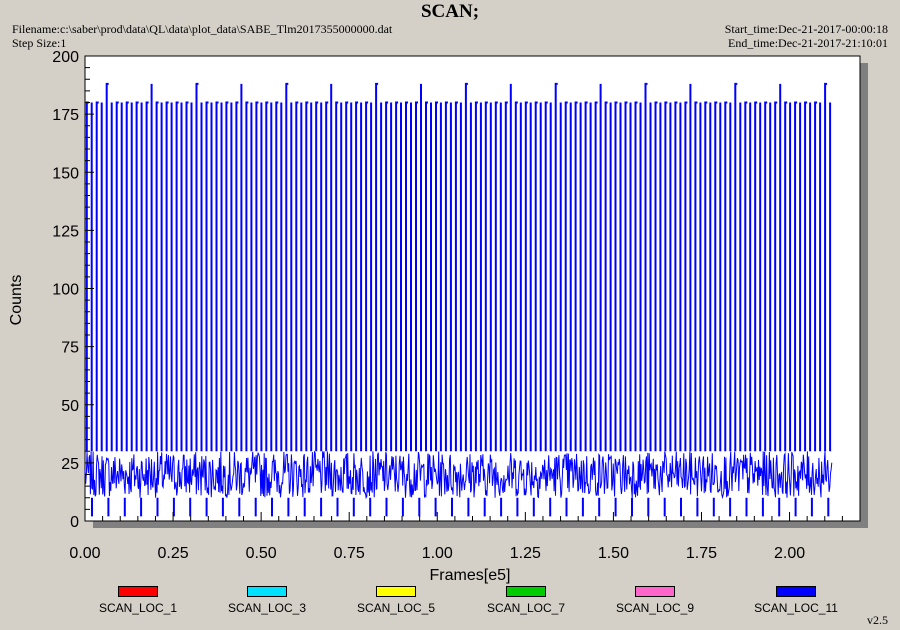  Describe the element at coordinates (701, 553) in the screenshot. I see `x-tick-label: 1.75` at that location.